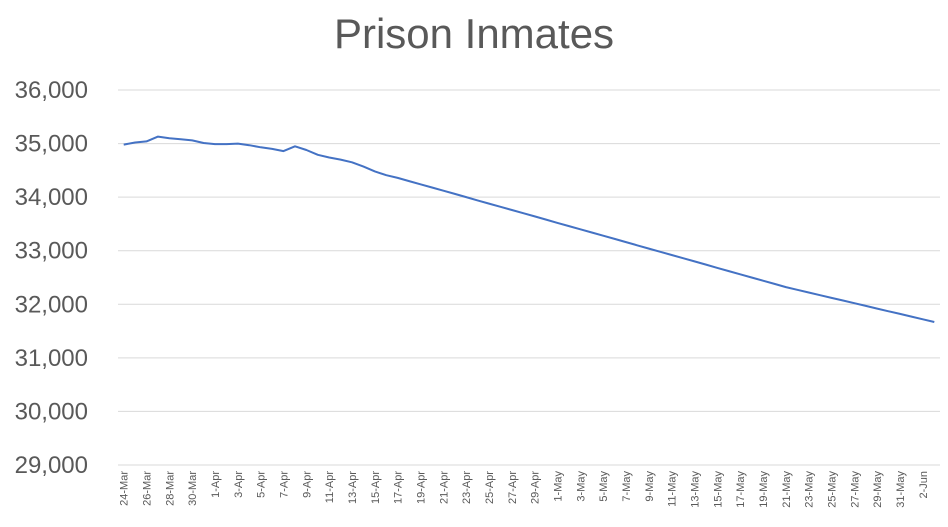 This screenshot has width=948, height=527. Describe the element at coordinates (718, 489) in the screenshot. I see `x-tick-label: 15-May` at that location.